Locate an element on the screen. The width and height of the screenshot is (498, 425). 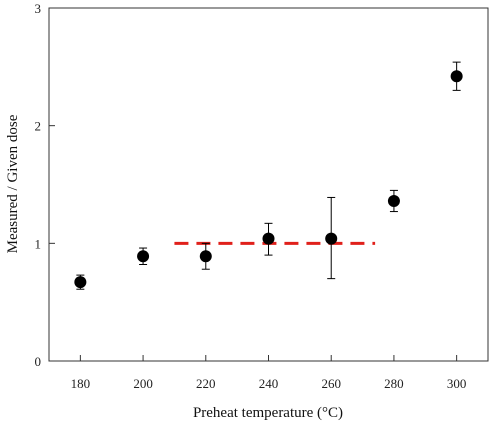
x-tick-label: 220 is located at coordinates (206, 383).